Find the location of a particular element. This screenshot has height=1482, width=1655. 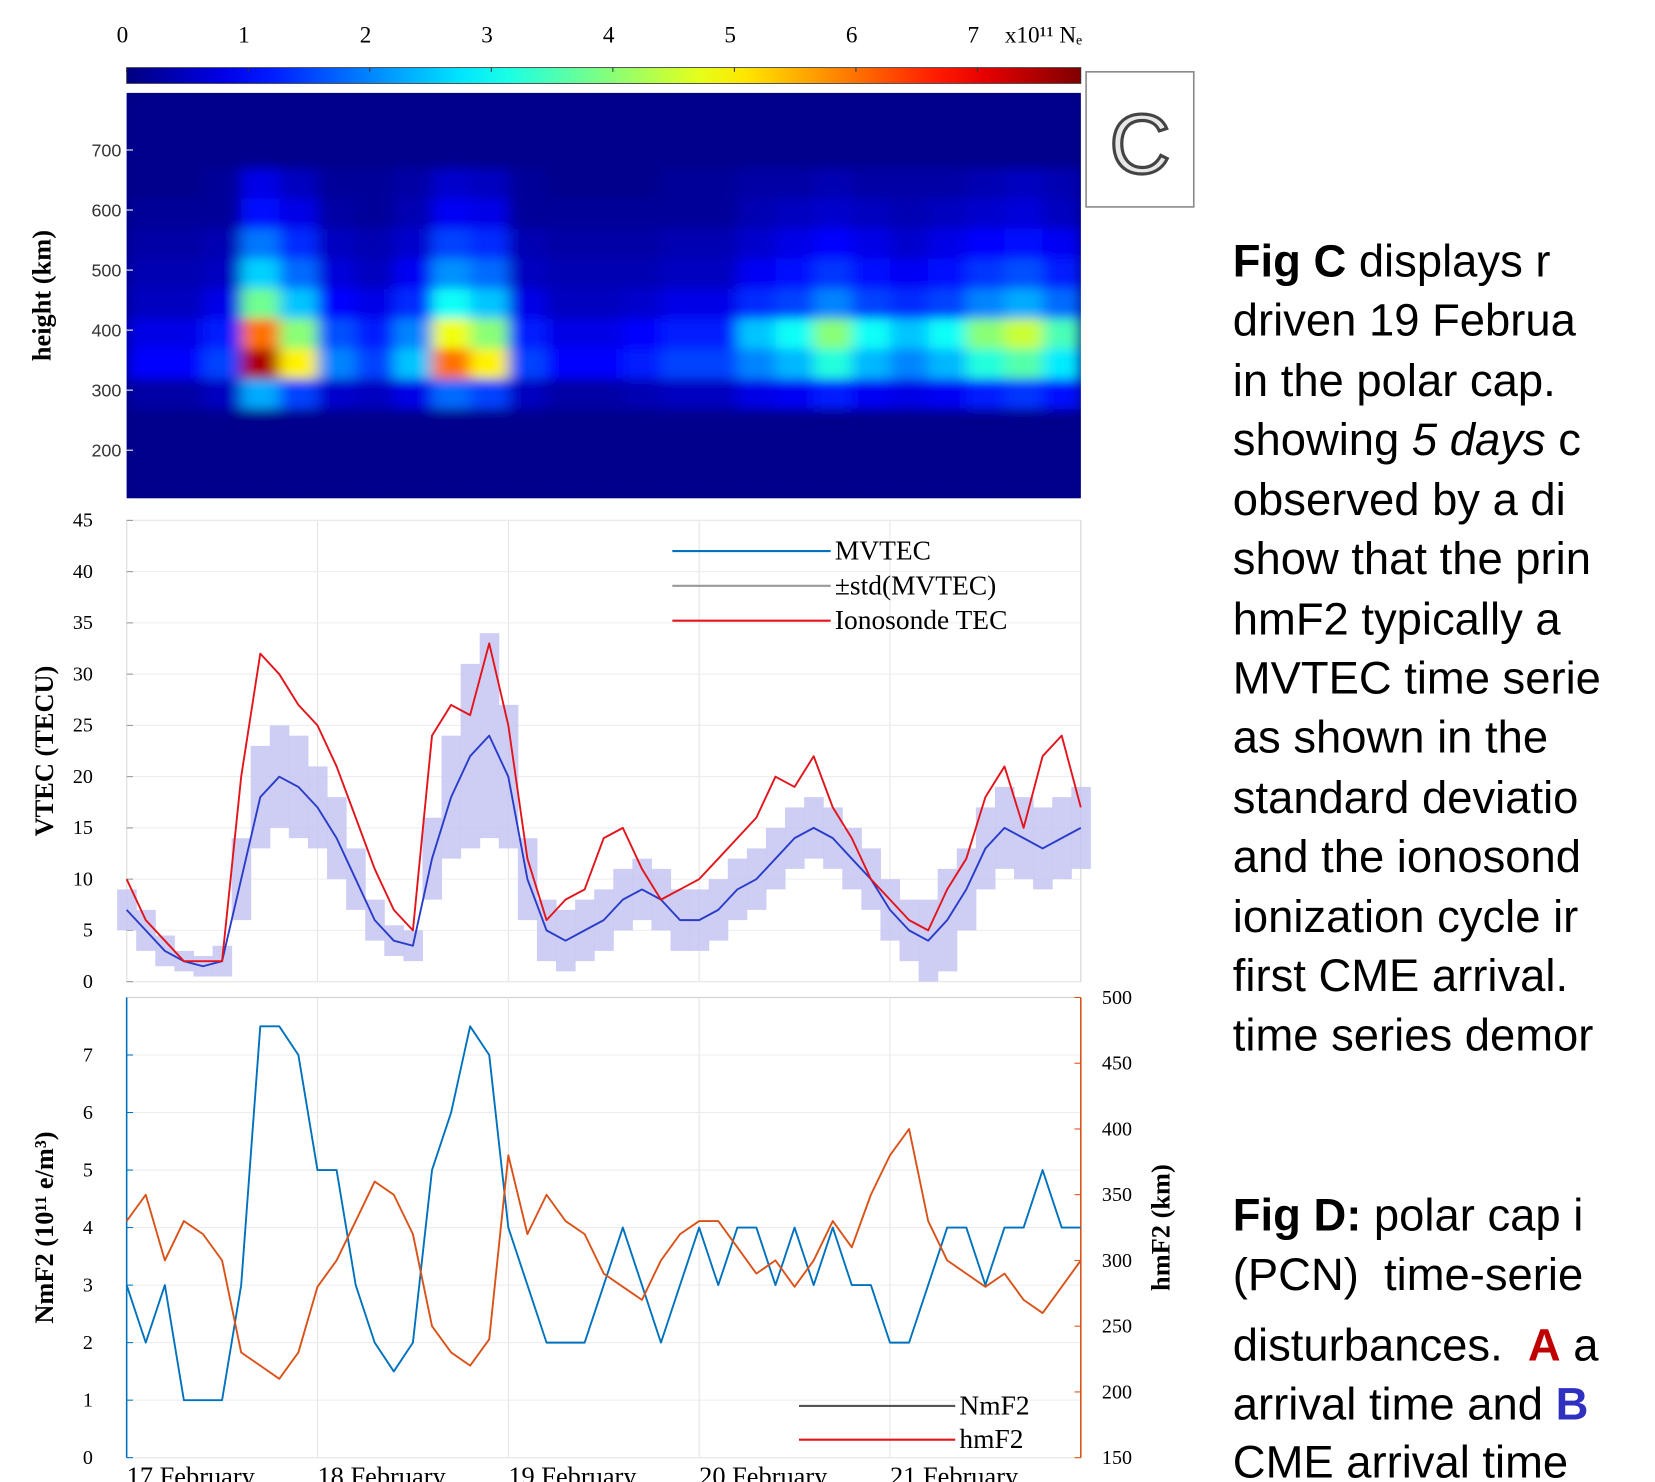

prose-line: time series demor is located at coordinates (1413, 1034).